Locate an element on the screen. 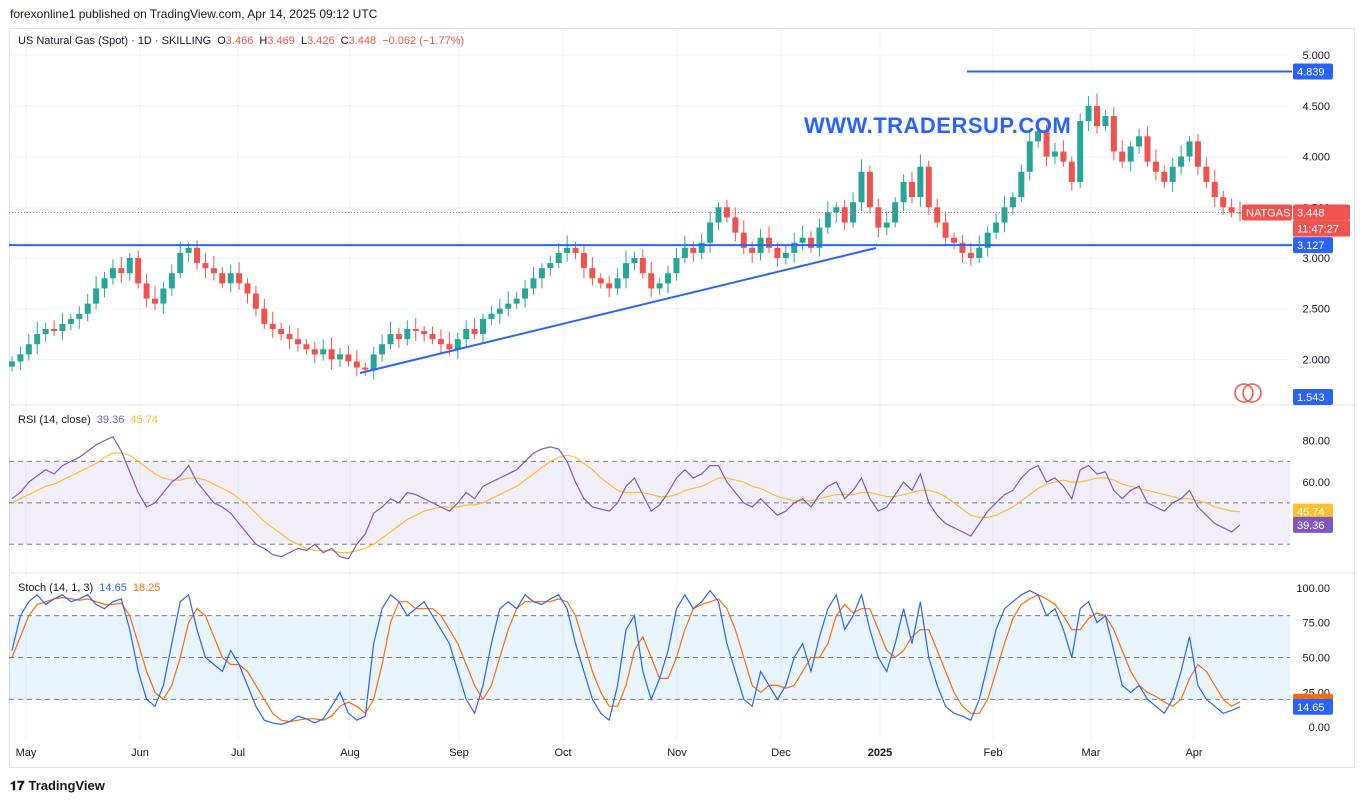 The image size is (1364, 803). tradingview-logo: 𝟏𝟕 TradingView is located at coordinates (57, 786).